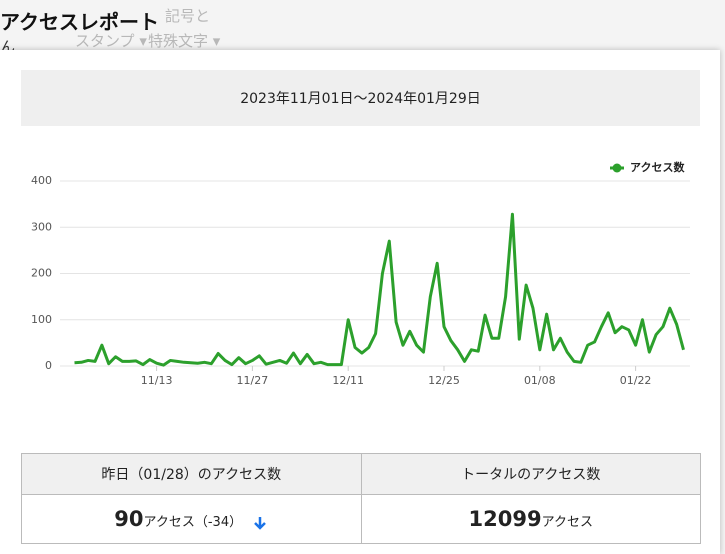 This screenshot has width=725, height=554. I want to click on x-tick-label: 01/22, so click(636, 380).